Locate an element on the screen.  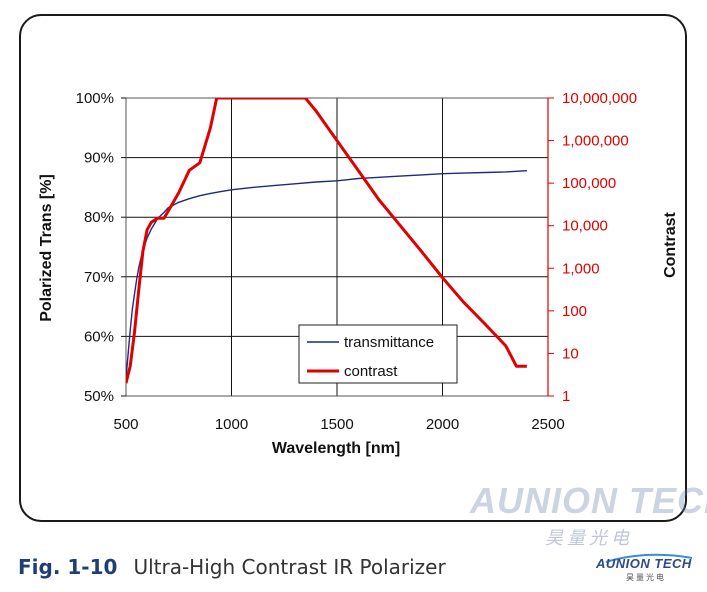
y-right-tick-label: 10 is located at coordinates (570, 353).